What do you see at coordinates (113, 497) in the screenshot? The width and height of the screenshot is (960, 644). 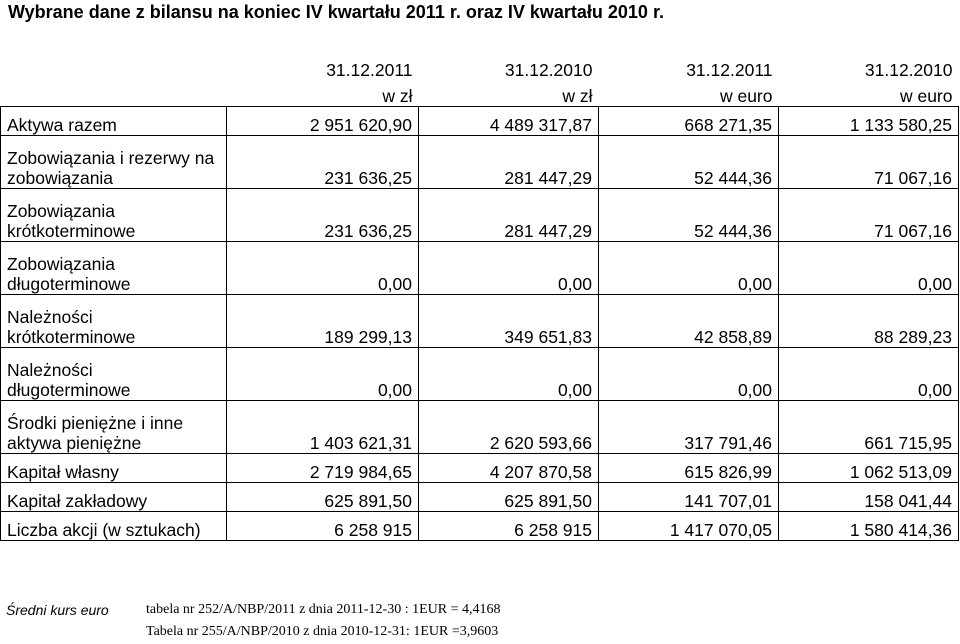 I see `row-label: Kapitał zakładowy` at bounding box center [113, 497].